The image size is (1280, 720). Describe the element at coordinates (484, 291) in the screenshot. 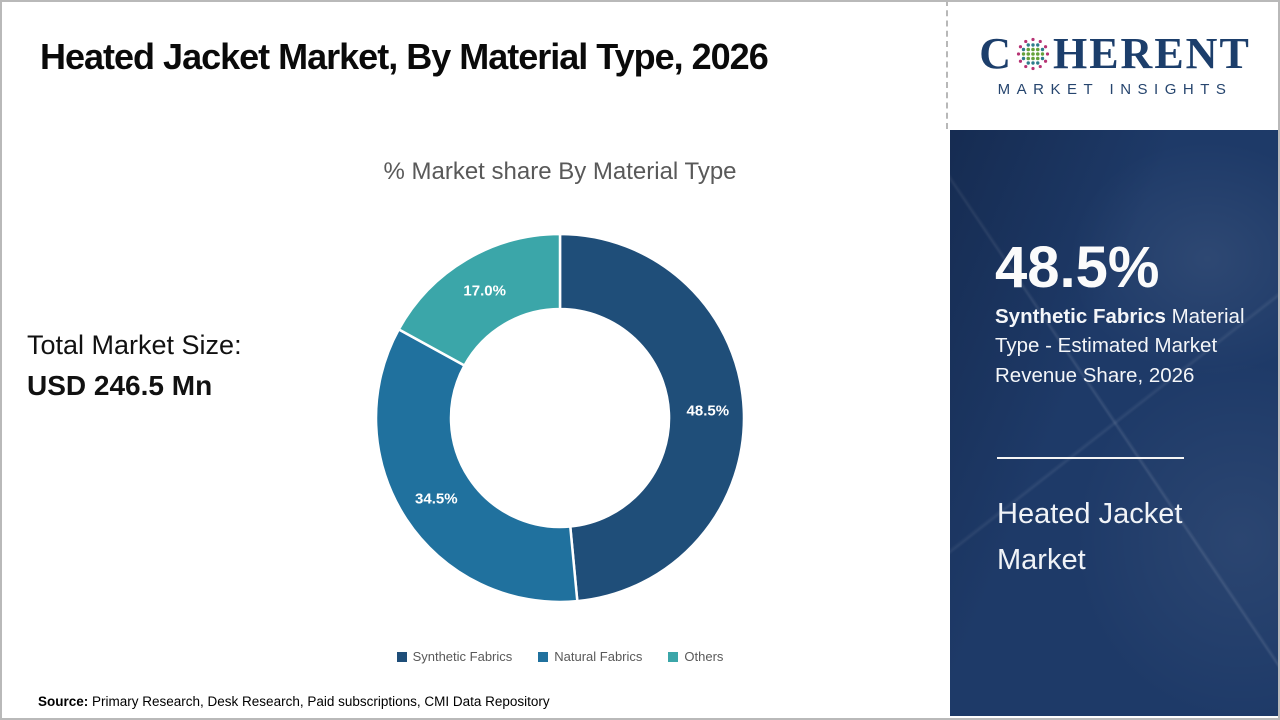

I see `slice-label-2: 17.0%` at that location.